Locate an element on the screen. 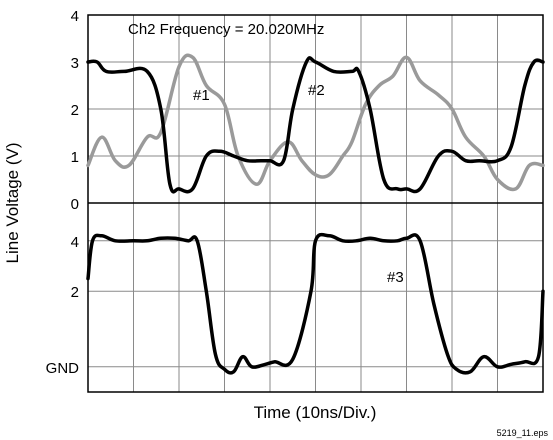 This screenshot has width=553, height=440. series-label-3: #3 is located at coordinates (395, 277).